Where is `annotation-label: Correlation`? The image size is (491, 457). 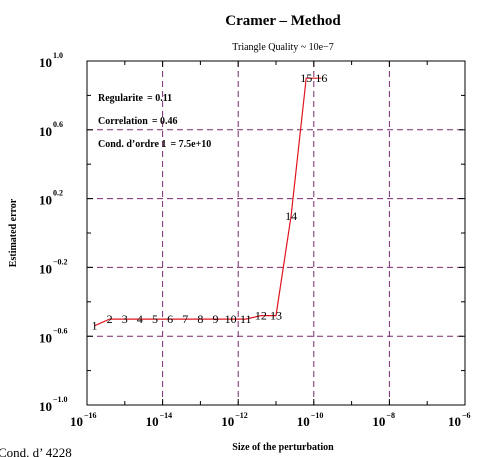 annotation-label: Correlation is located at coordinates (123, 121).